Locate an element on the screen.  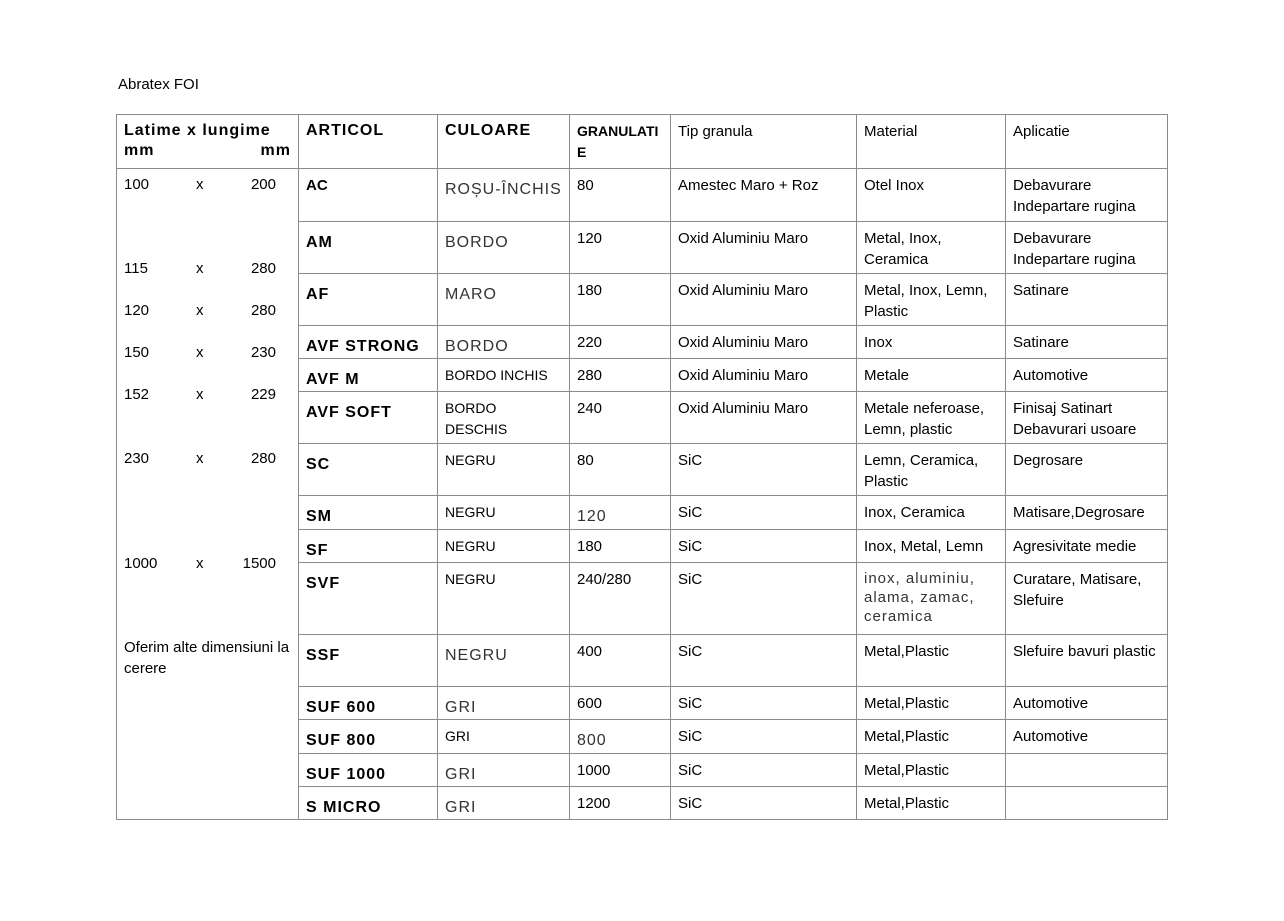
cell-granulatie: 180 is located at coordinates (620, 546).